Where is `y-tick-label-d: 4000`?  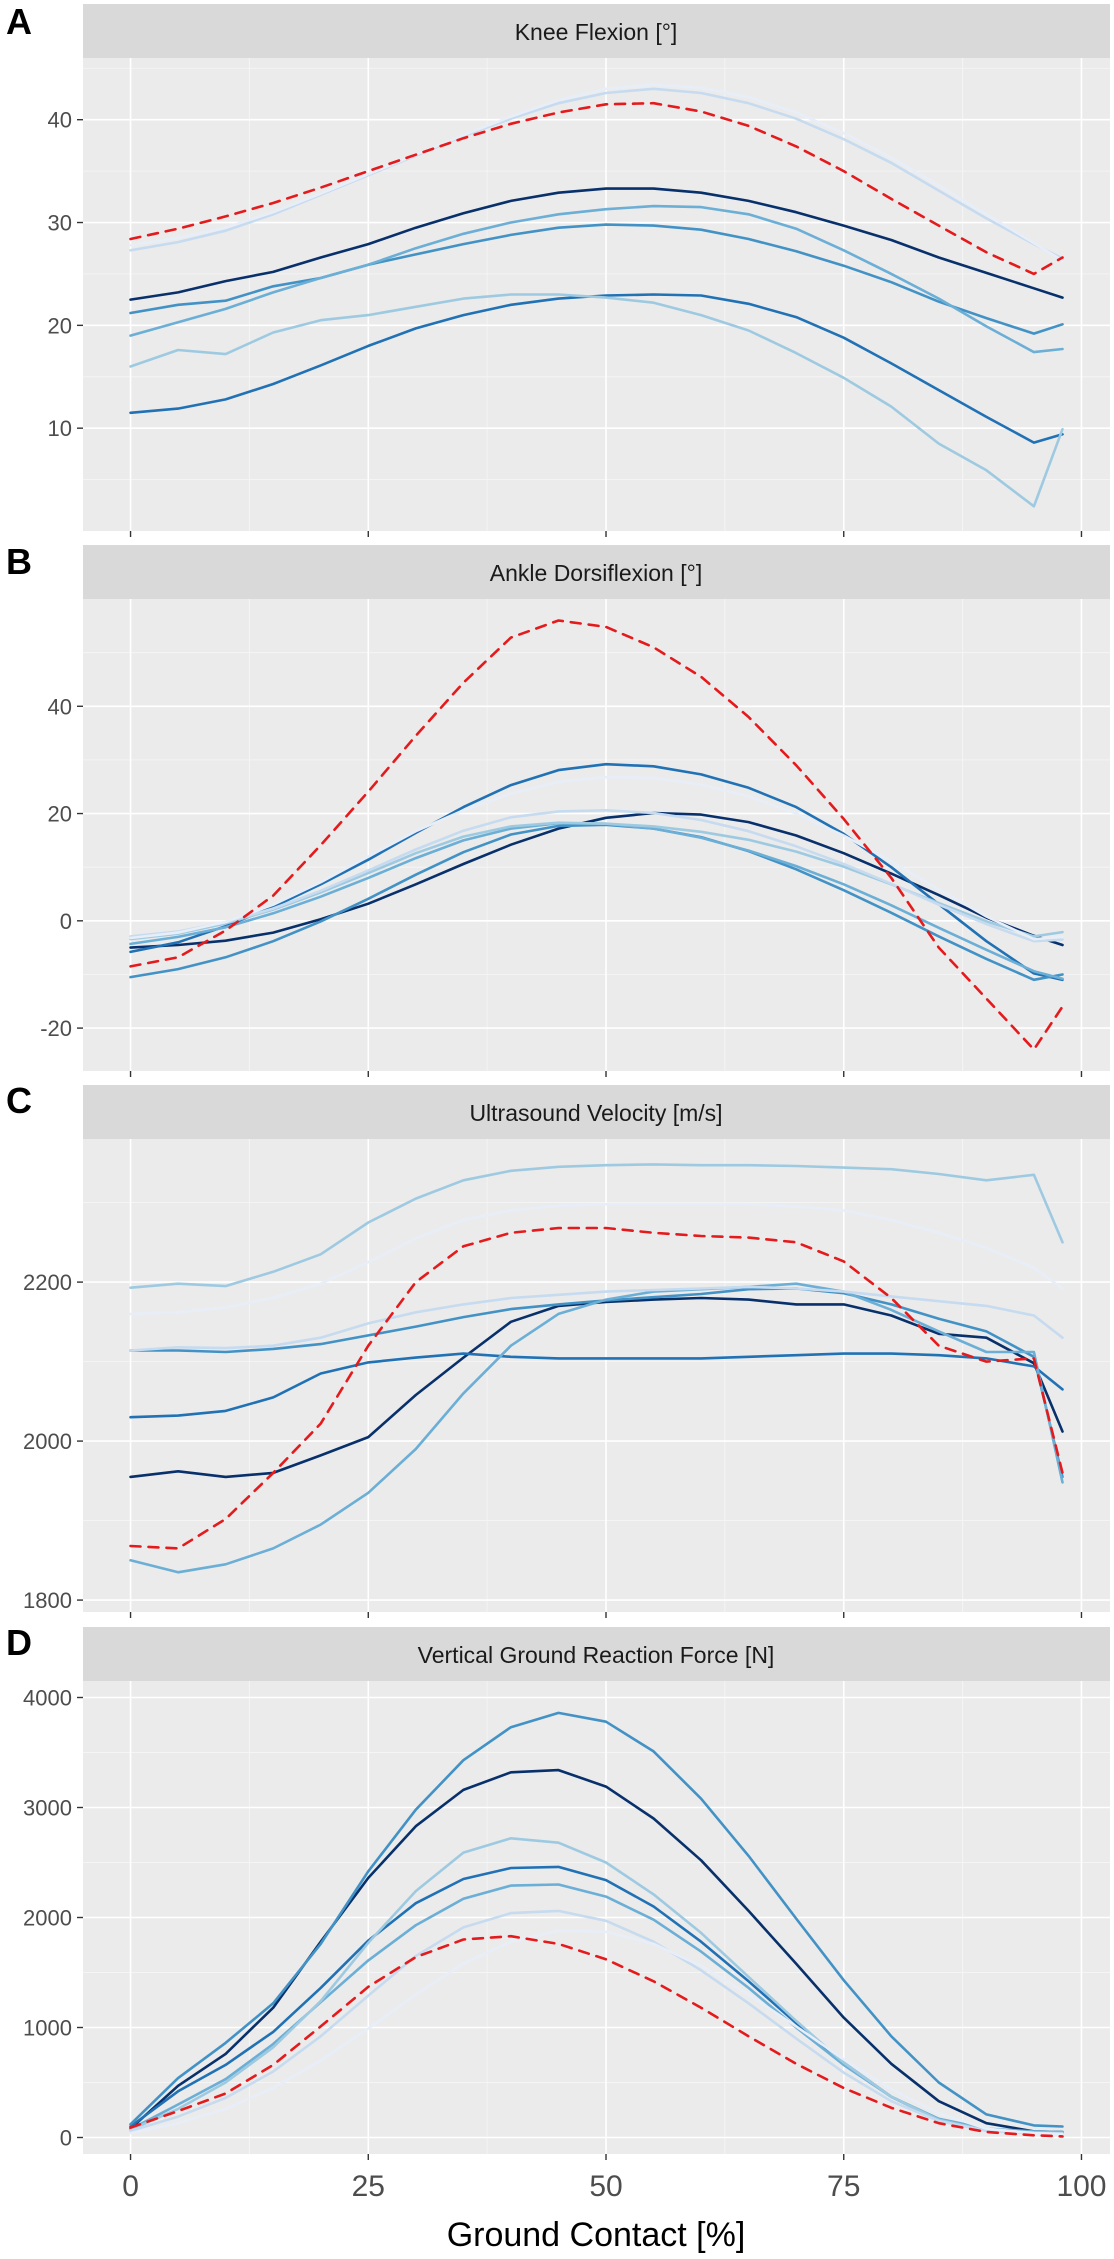 y-tick-label-d: 4000 is located at coordinates (47, 1698).